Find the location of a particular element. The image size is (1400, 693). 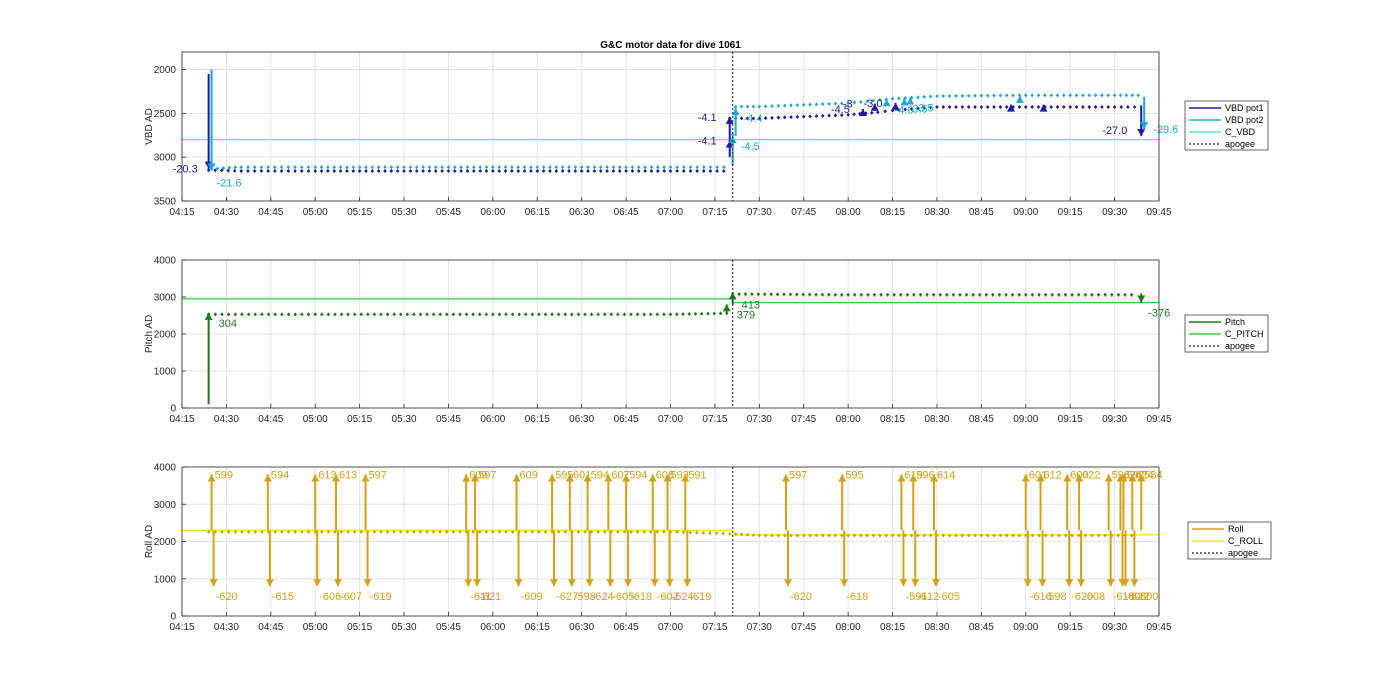

event-label: -4.5 is located at coordinates (840, 110).